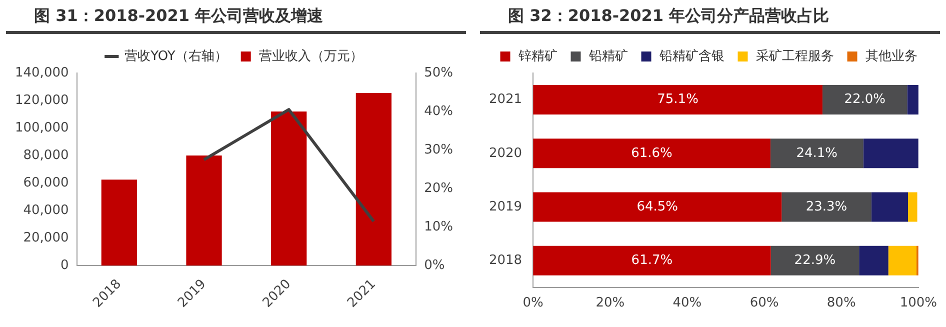 The width and height of the screenshot is (946, 327). Describe the element at coordinates (310, 56) in the screenshot. I see `legend-label: 营业收入（万元）` at that location.